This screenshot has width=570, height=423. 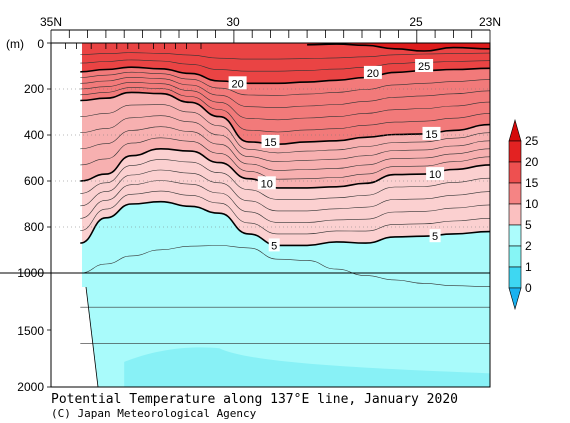 I want to click on colorbar-label: 25, so click(x=532, y=141).